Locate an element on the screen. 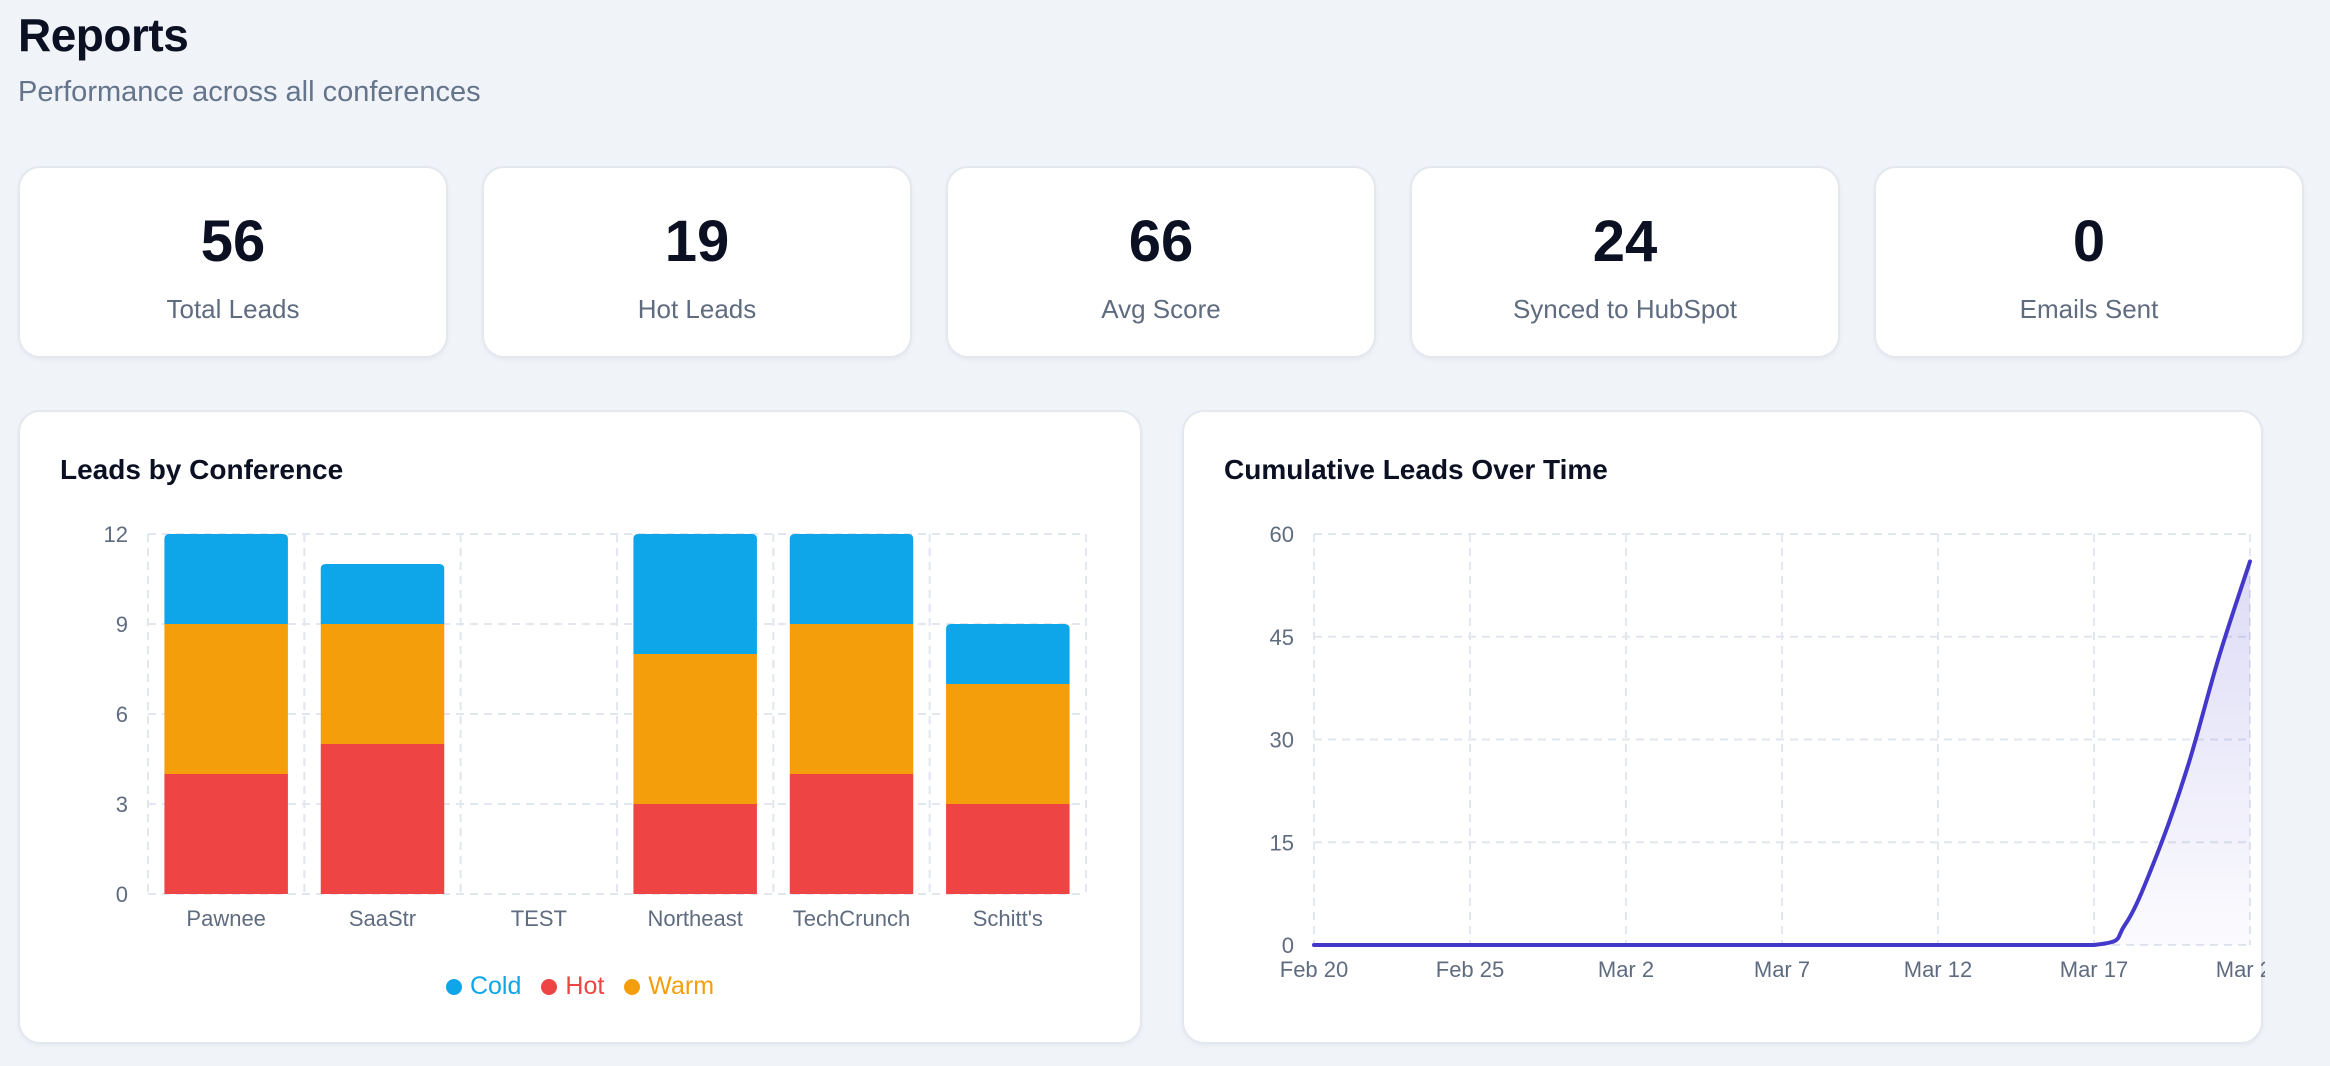 The height and width of the screenshot is (1066, 2330). area-fill is located at coordinates (1782, 753).